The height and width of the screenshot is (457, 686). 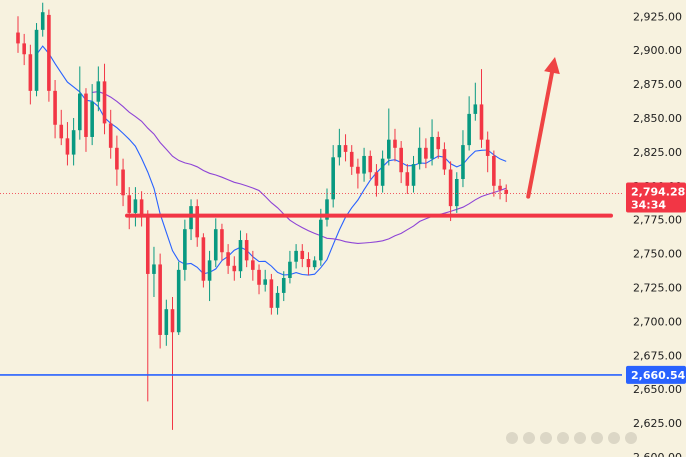 I want to click on y-tick-label: 2,825.00, so click(x=657, y=152).